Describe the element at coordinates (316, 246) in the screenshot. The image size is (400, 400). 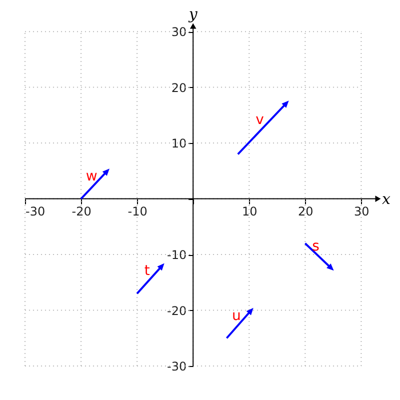
I see `series-label: s` at that location.